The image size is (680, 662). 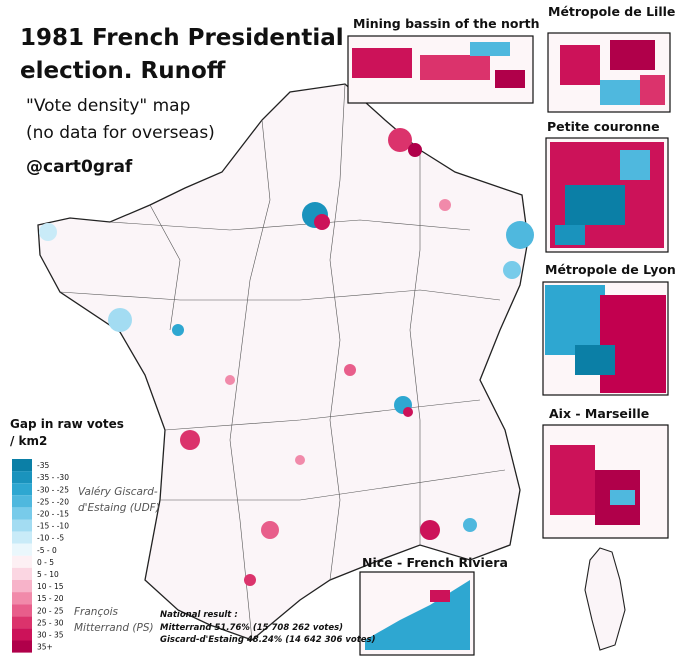 What do you see at coordinates (50, 538) in the screenshot?
I see `legend-label: -10 - -5` at bounding box center [50, 538].